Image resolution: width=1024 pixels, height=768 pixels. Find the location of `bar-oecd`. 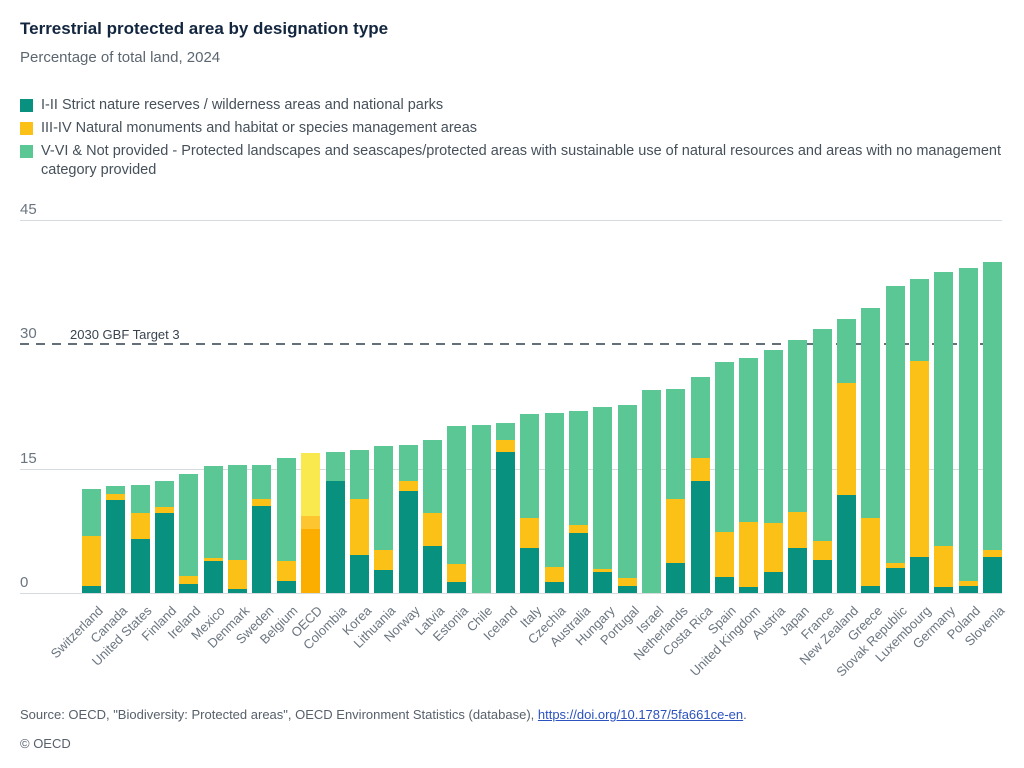

bar-oecd is located at coordinates (311, 522).